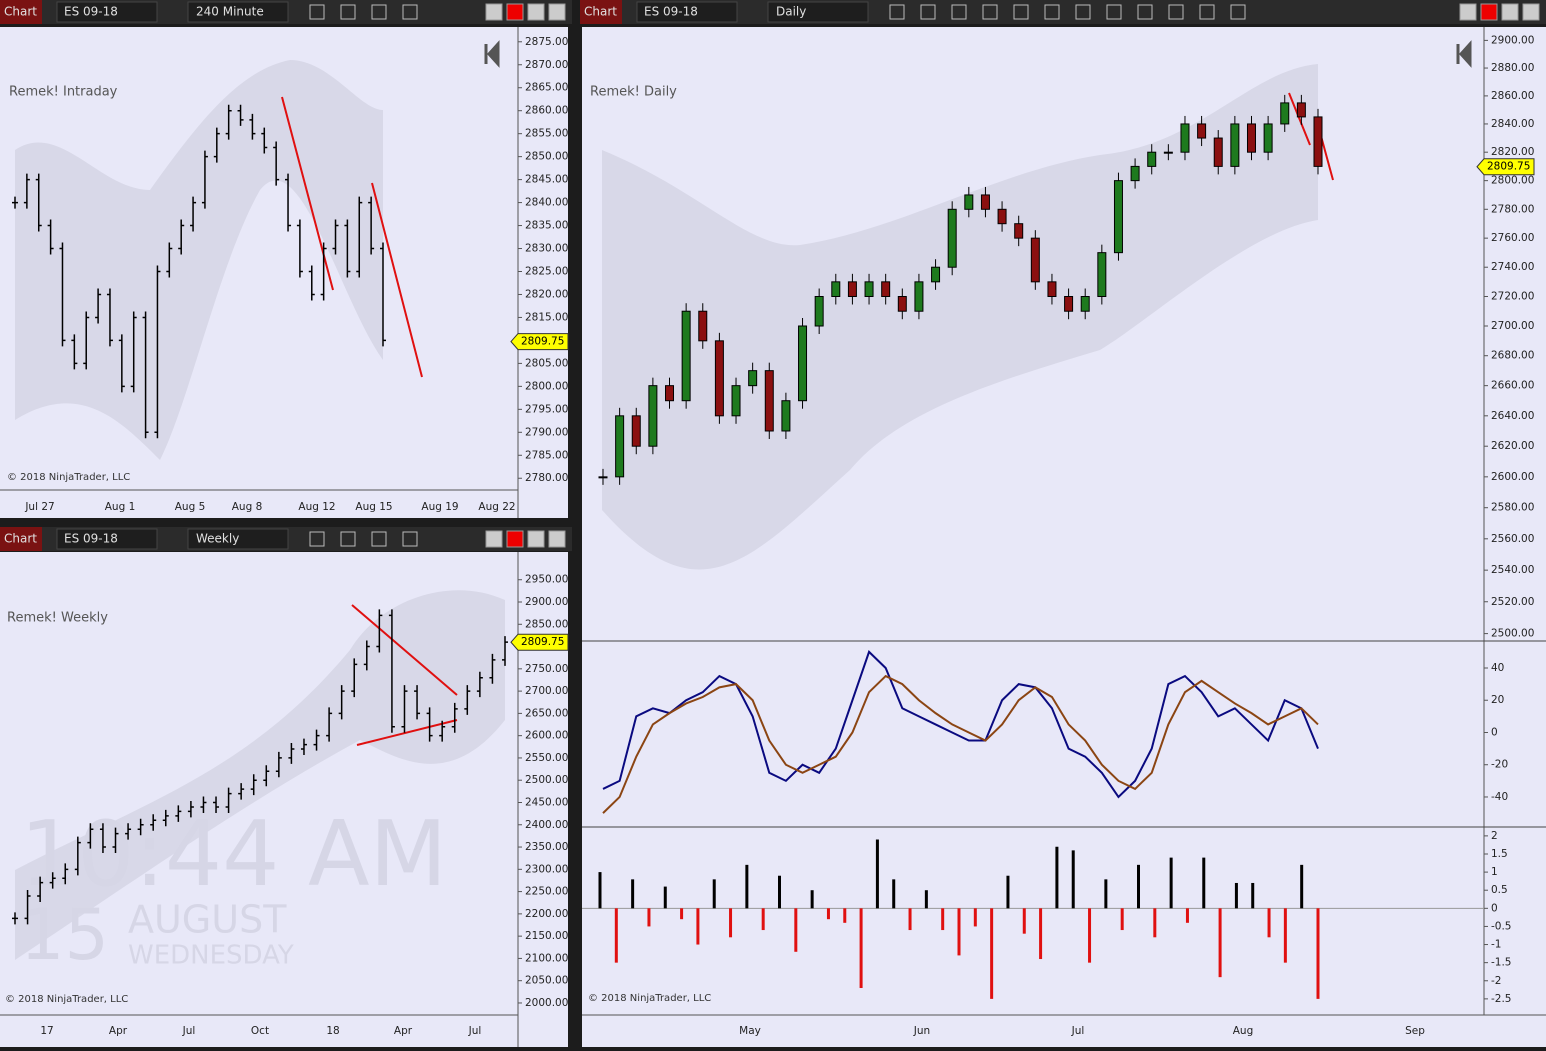  I want to click on chart-tab-label: Chart, so click(600, 12).